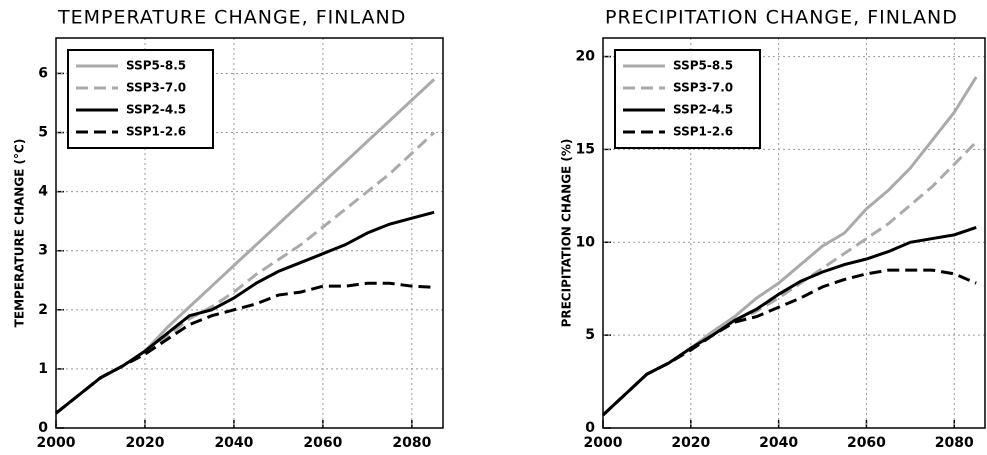 This screenshot has height=455, width=987. I want to click on chart-title: PRECIPITATION CHANGE, FINLAND, so click(781, 18).